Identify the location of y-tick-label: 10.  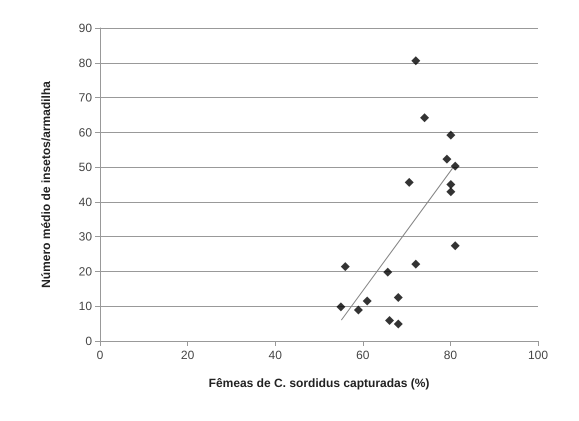
(85, 306).